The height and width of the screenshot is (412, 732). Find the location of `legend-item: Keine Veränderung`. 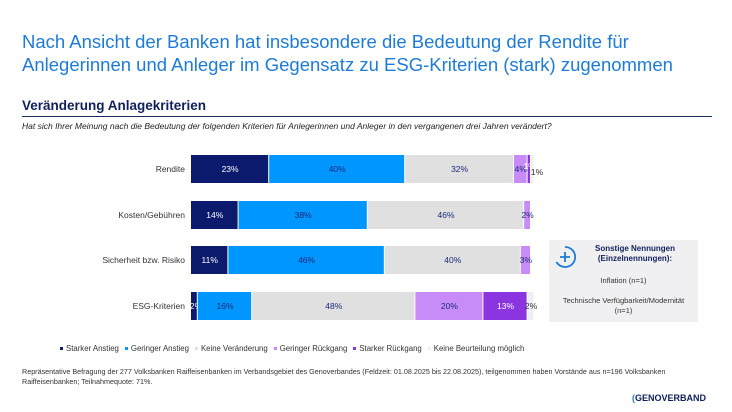

legend-item: Keine Veränderung is located at coordinates (231, 348).